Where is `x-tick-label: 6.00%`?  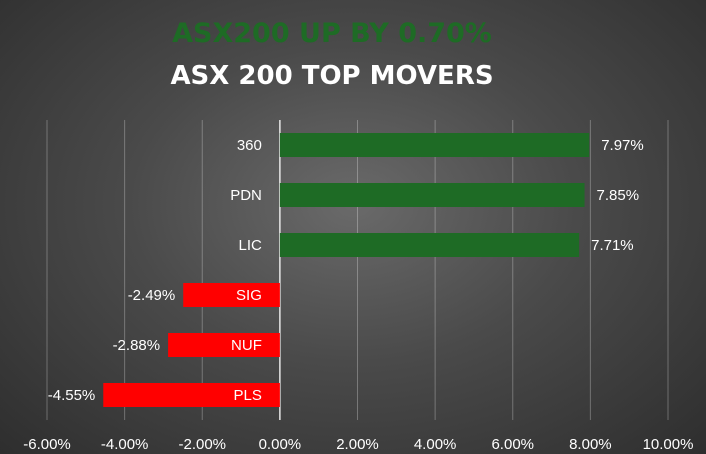
x-tick-label: 6.00% is located at coordinates (512, 444).